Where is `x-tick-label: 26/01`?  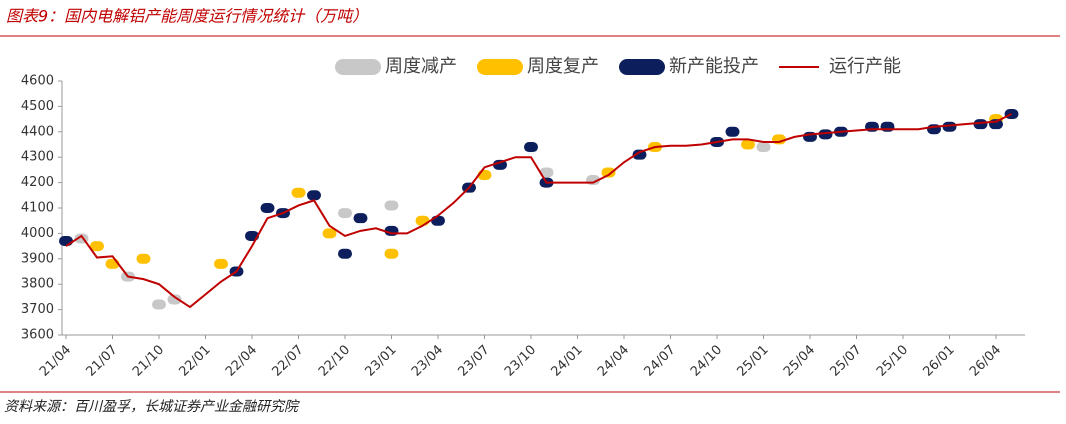
x-tick-label: 26/01 is located at coordinates (939, 361).